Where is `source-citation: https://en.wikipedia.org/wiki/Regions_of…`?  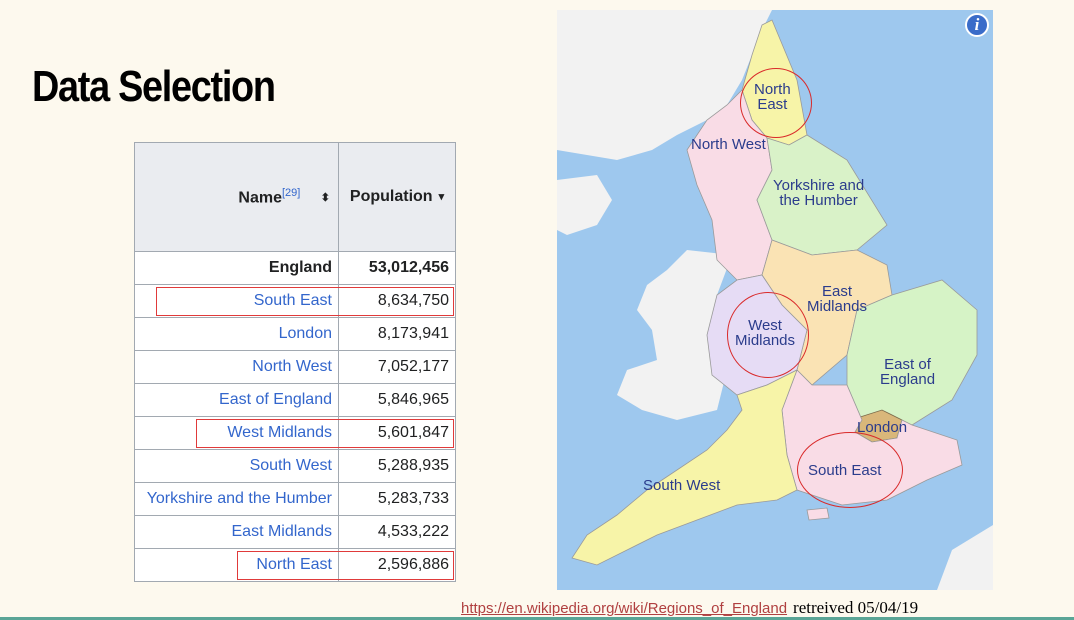 source-citation: https://en.wikipedia.org/wiki/Regions_of… is located at coordinates (689, 608).